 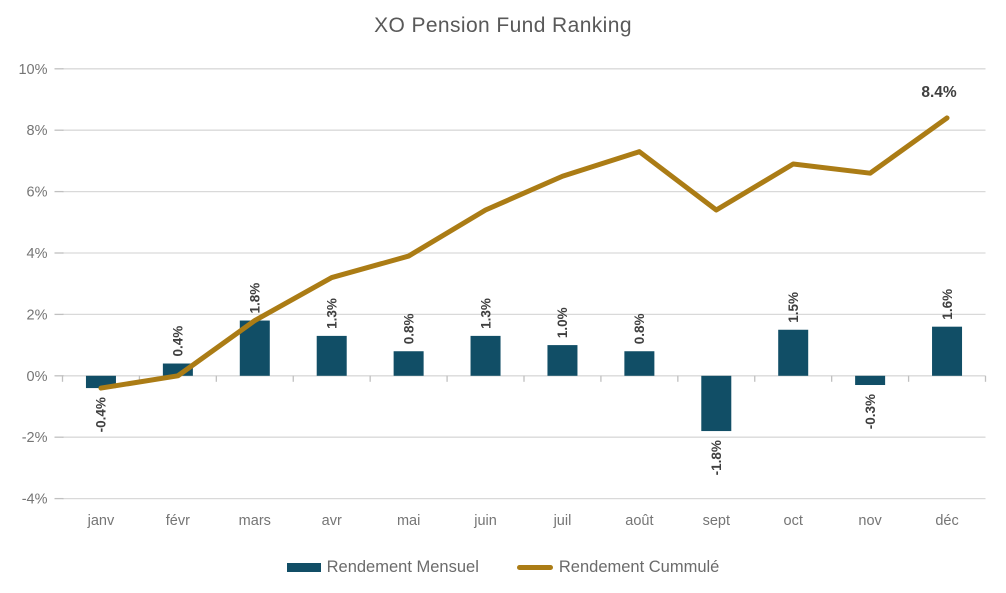 I want to click on bar-août, so click(x=639, y=363).